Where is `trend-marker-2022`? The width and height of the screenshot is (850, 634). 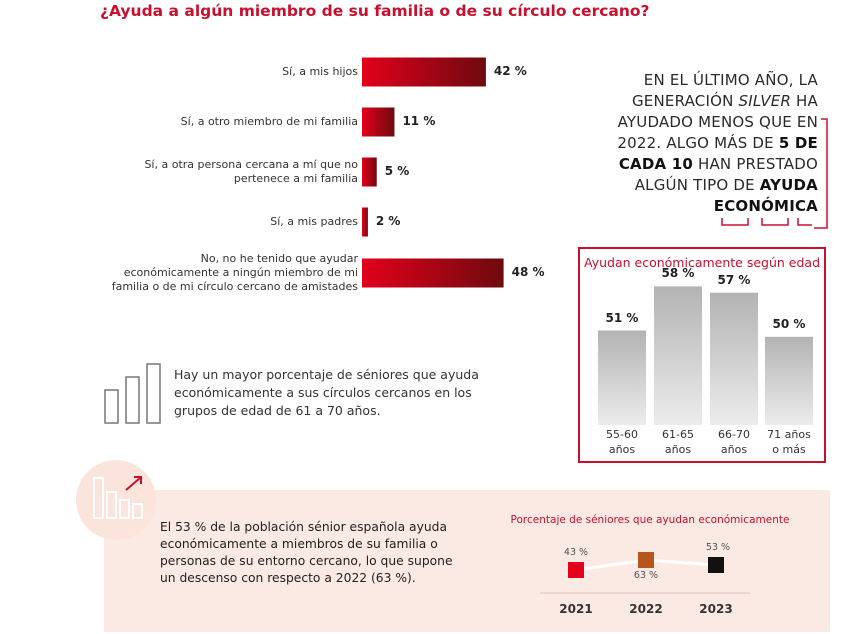 trend-marker-2022 is located at coordinates (646, 560).